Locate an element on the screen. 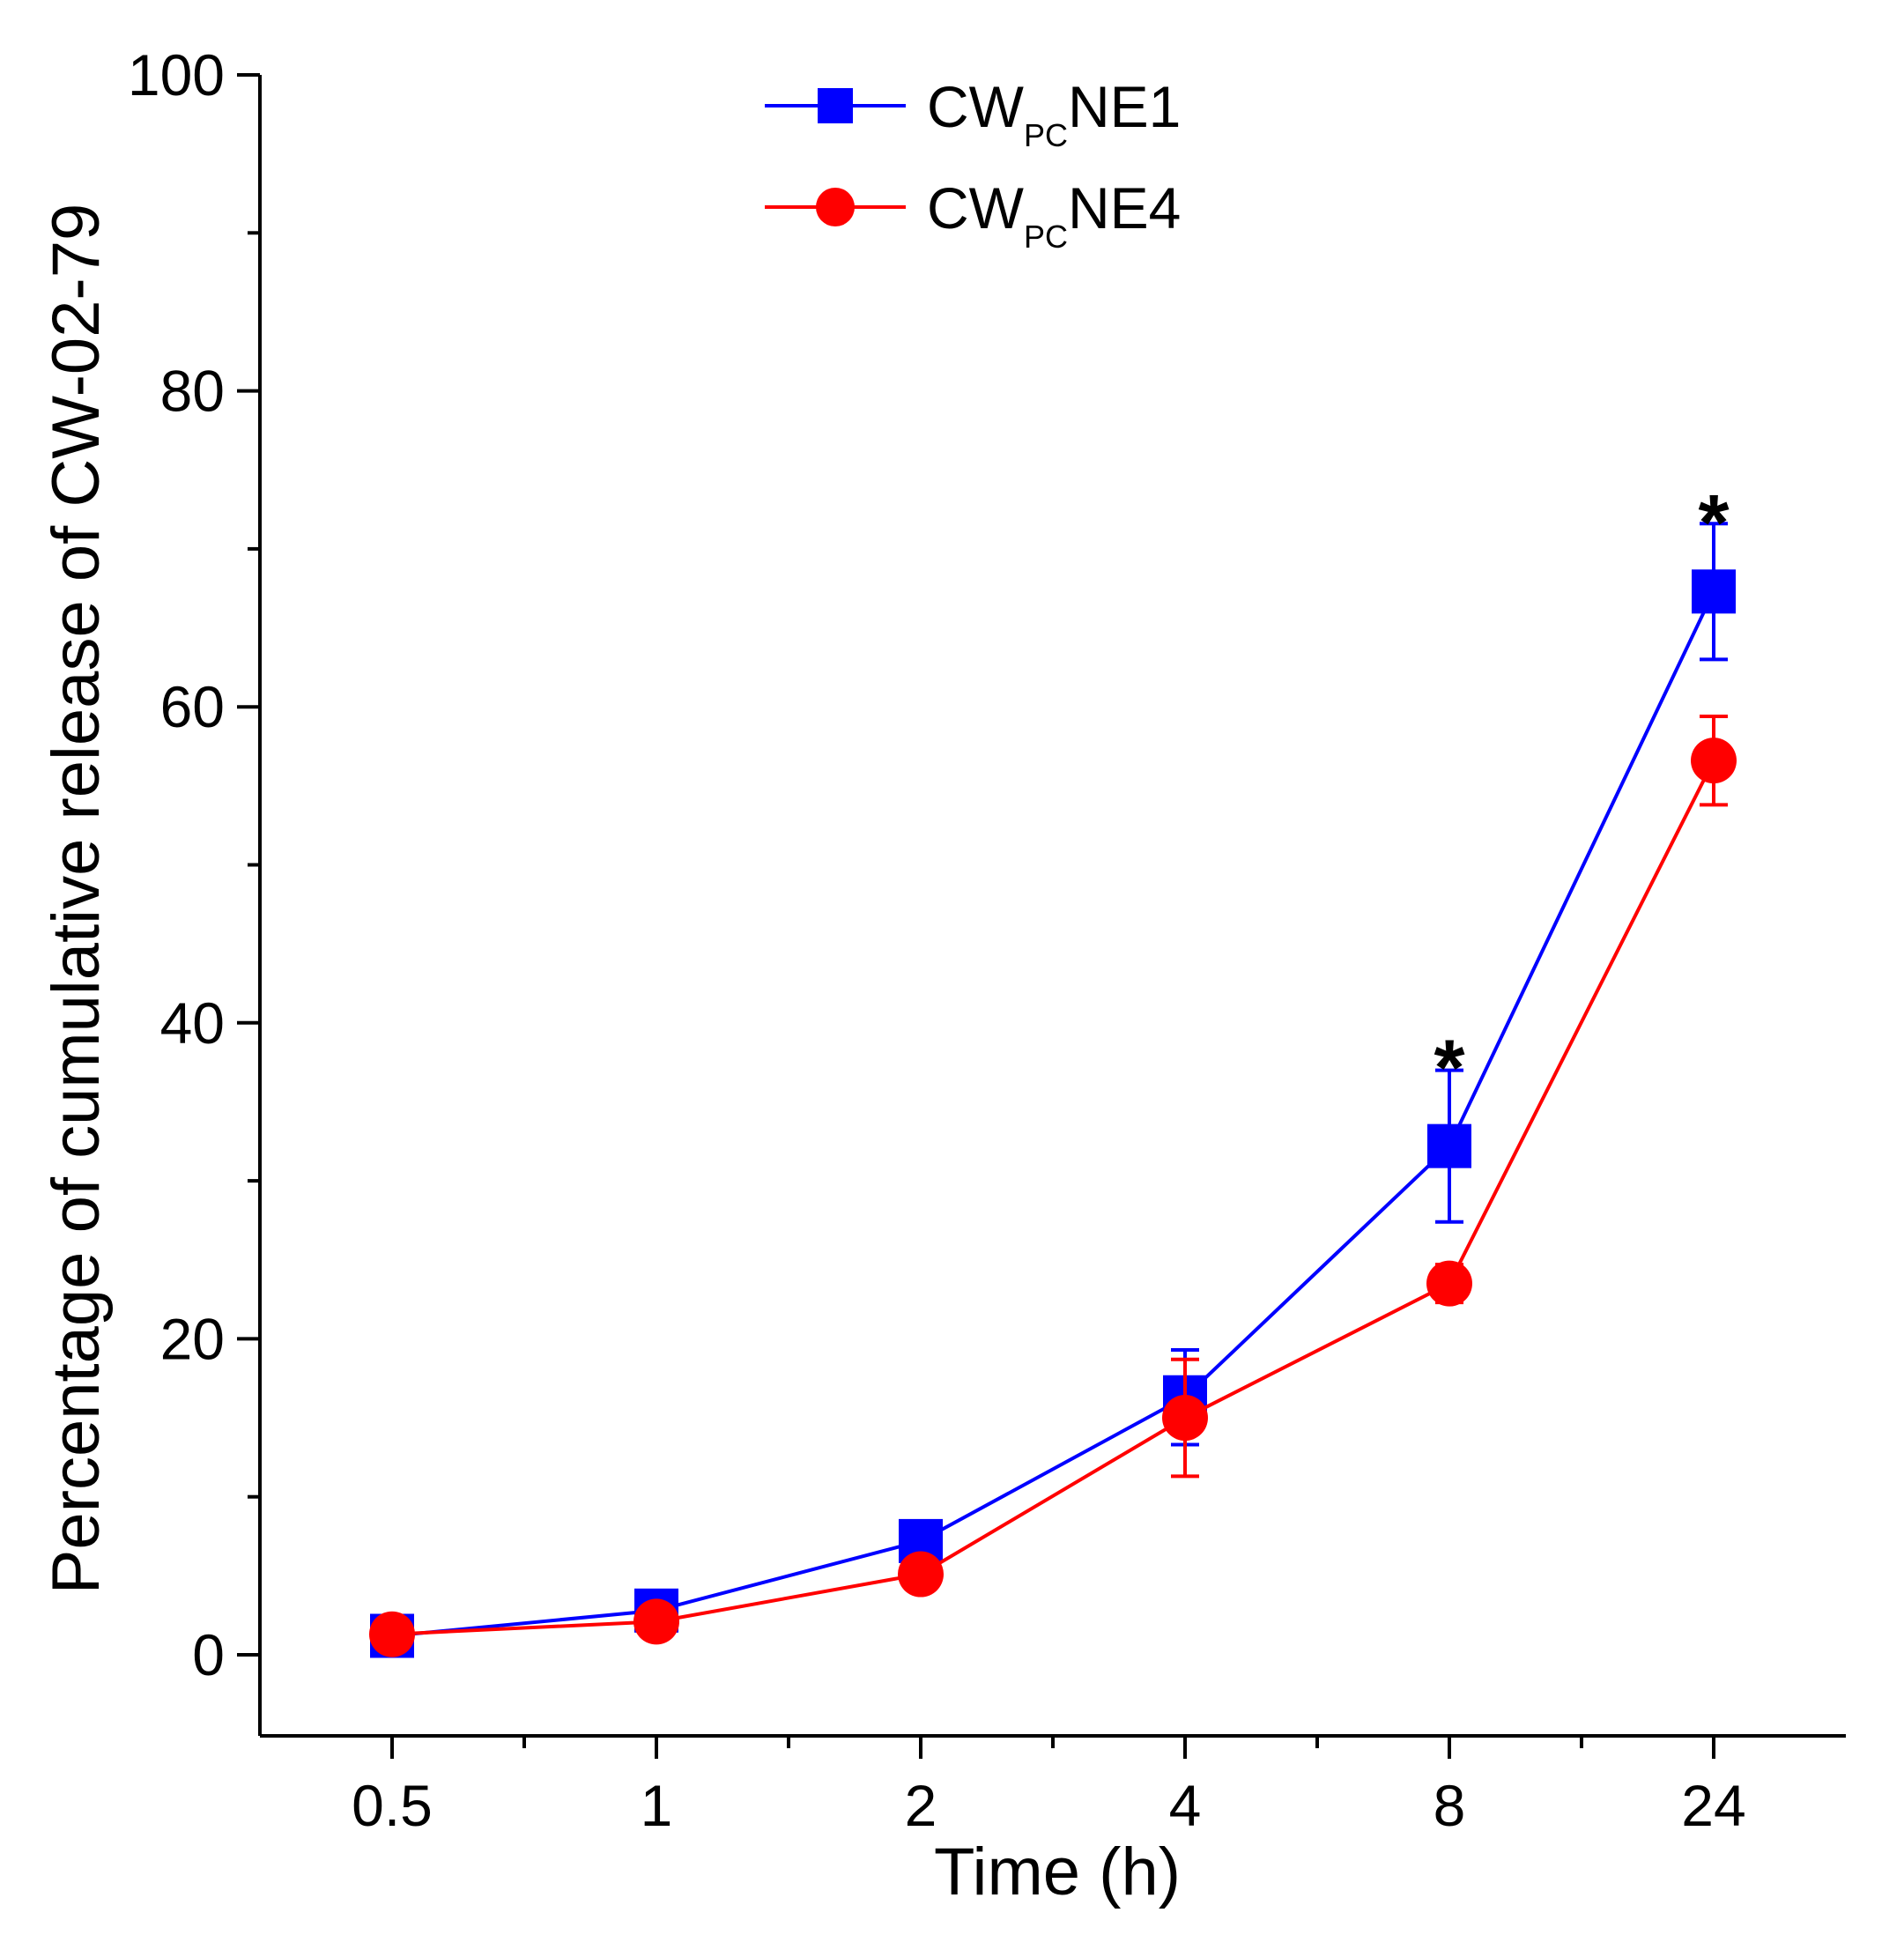 The height and width of the screenshot is (1935, 1904). y-tick-label: 80 is located at coordinates (192, 391).